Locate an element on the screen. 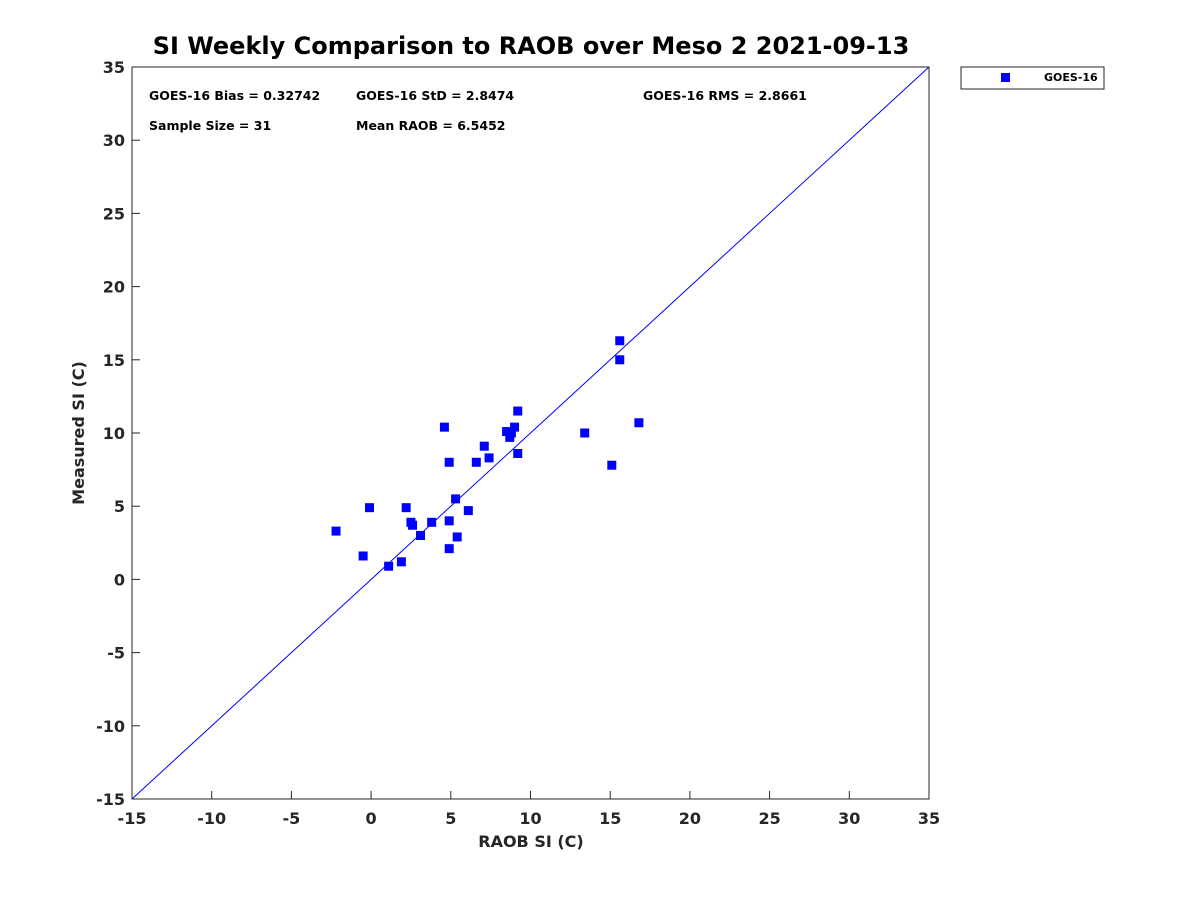 The image size is (1200, 900). legend-label: GOES-16 is located at coordinates (1071, 77).